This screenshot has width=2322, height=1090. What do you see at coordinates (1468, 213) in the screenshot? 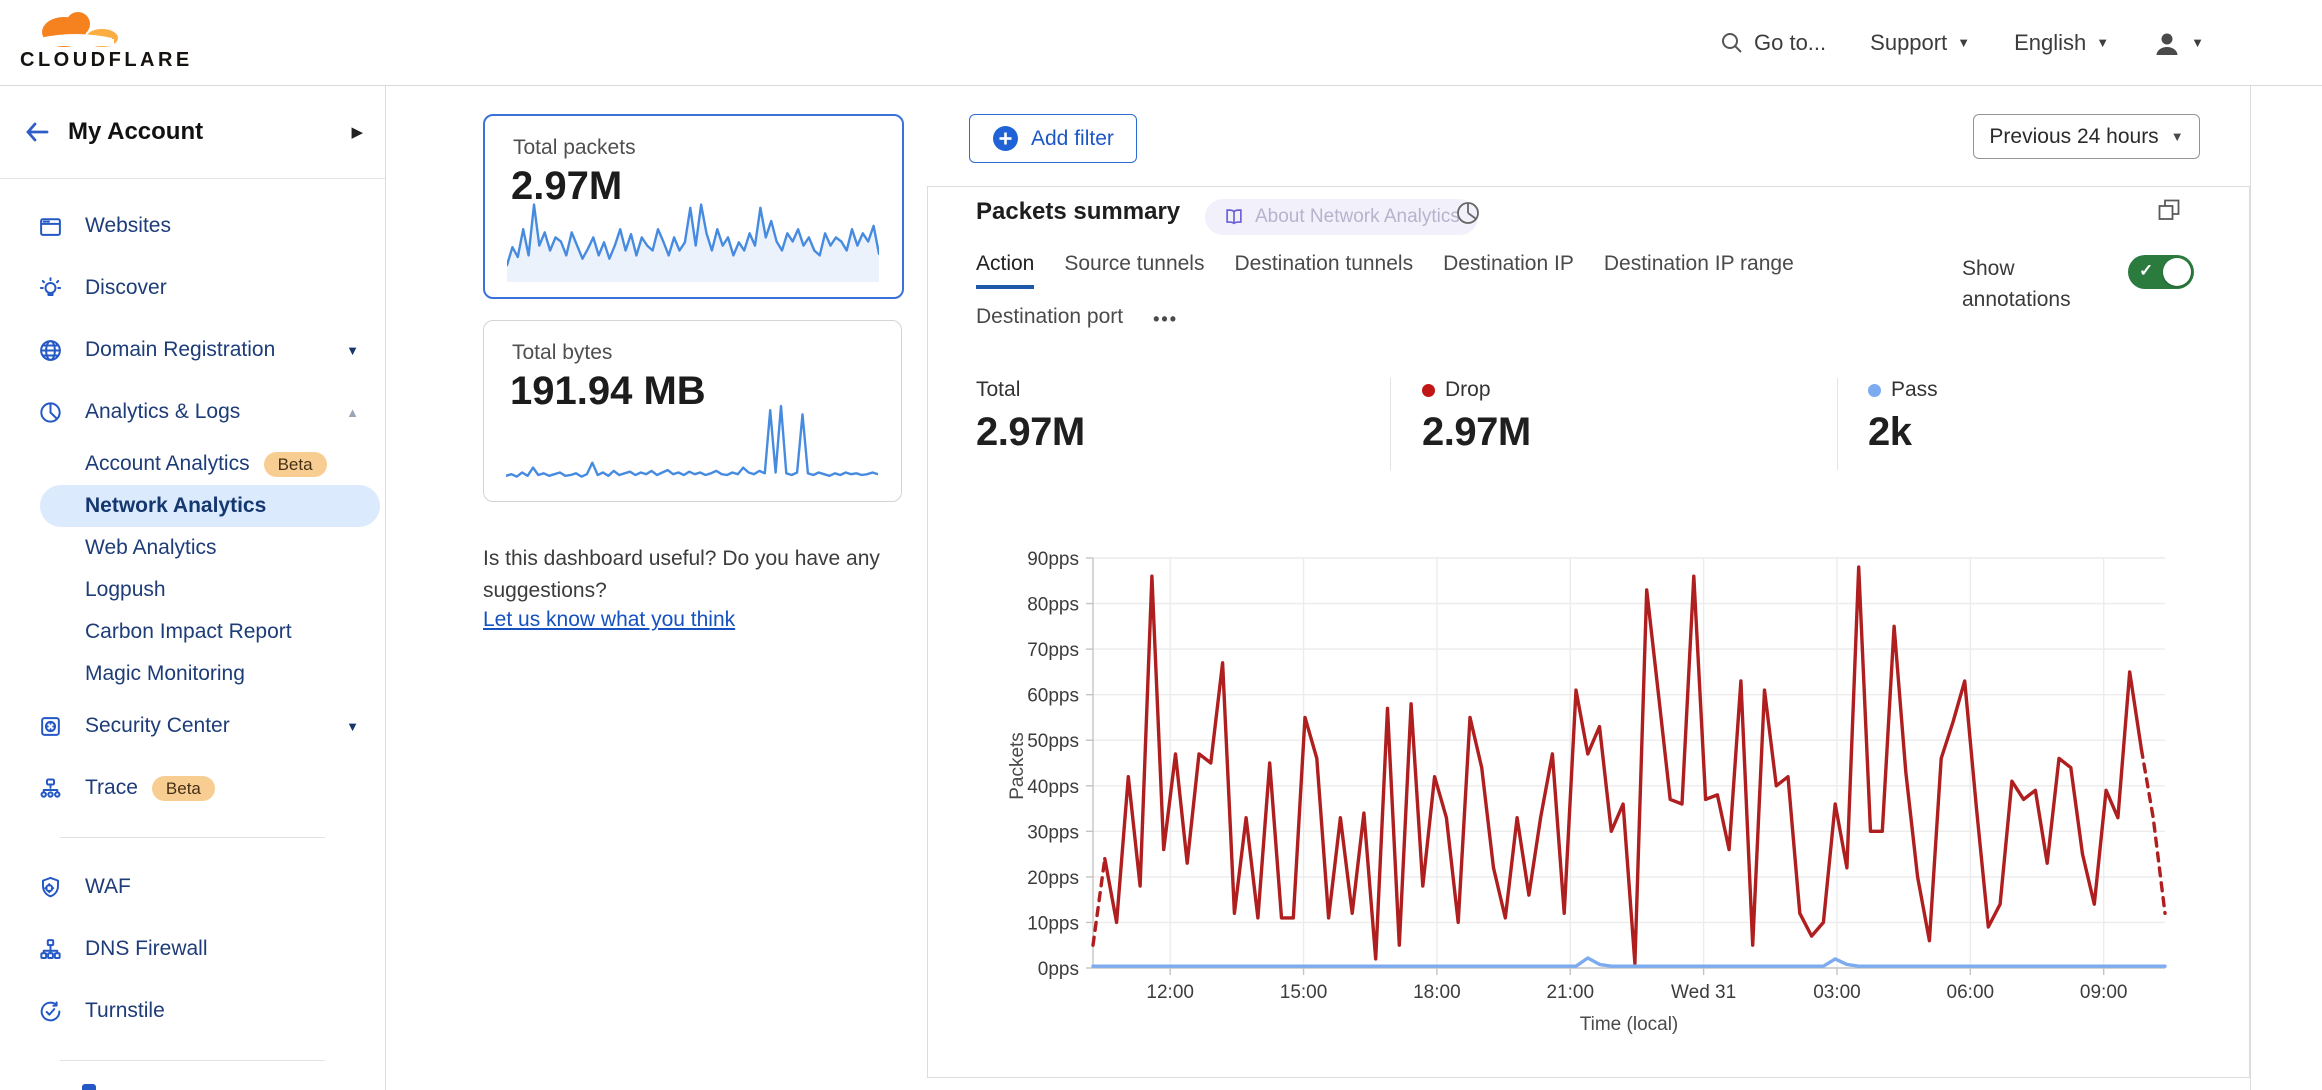
I see `time-pie-icon` at bounding box center [1468, 213].